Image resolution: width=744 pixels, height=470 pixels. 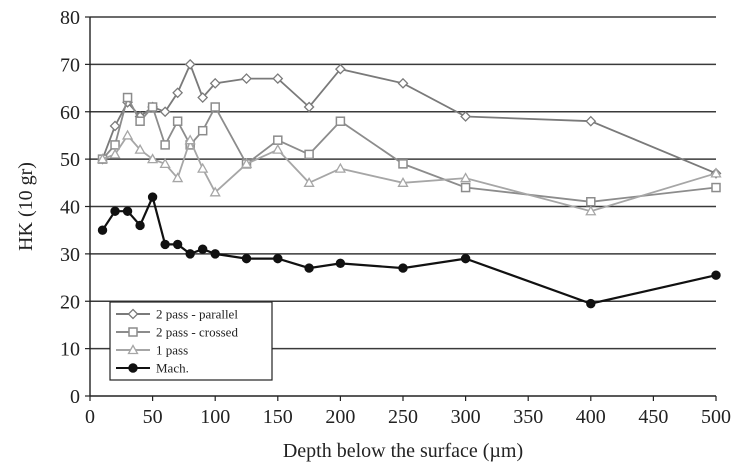 I want to click on x-tick-label: 500, so click(x=716, y=417).